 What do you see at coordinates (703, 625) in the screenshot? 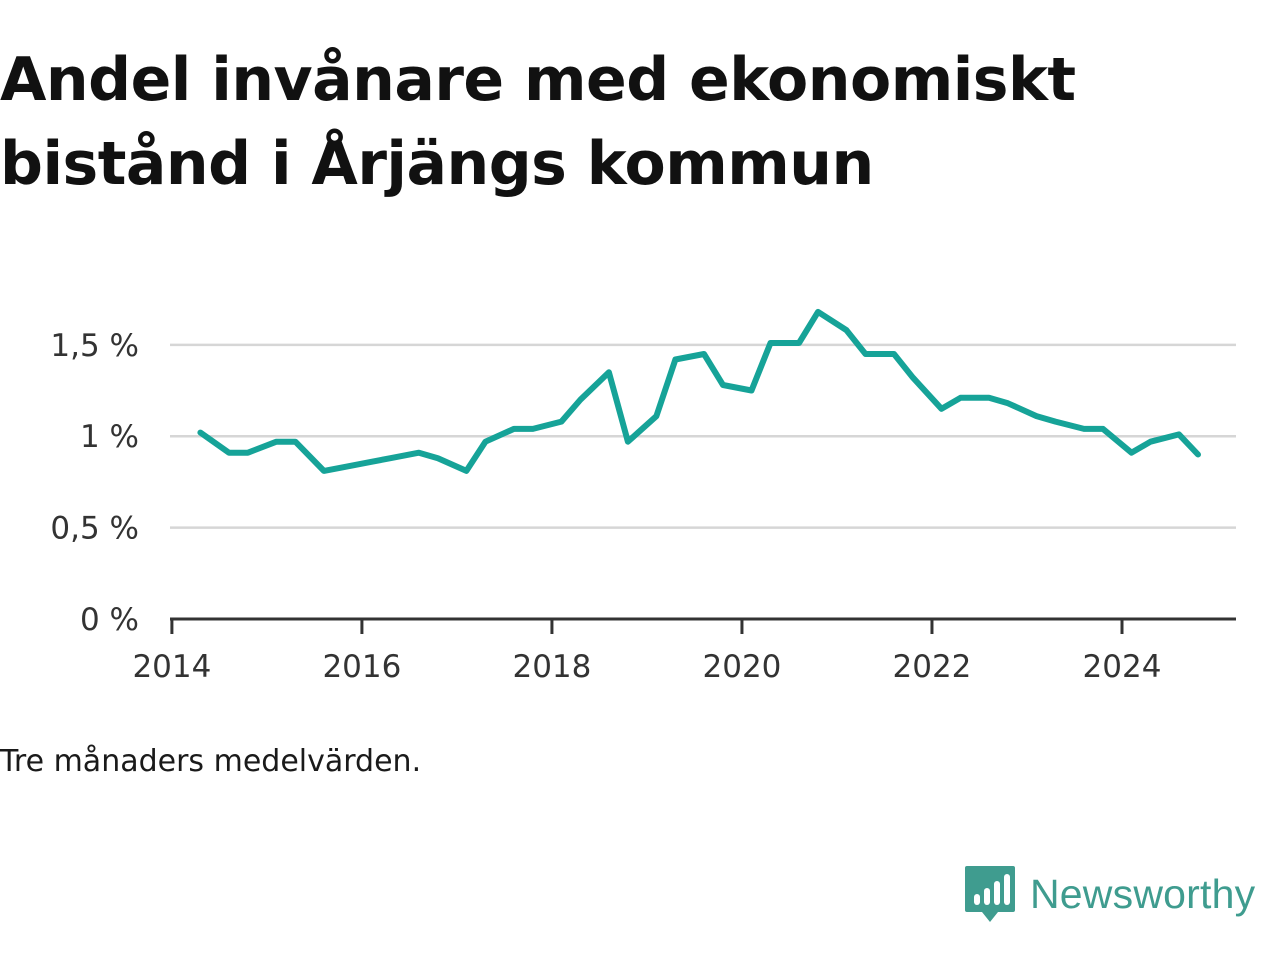
I see `x-axis` at bounding box center [703, 625].